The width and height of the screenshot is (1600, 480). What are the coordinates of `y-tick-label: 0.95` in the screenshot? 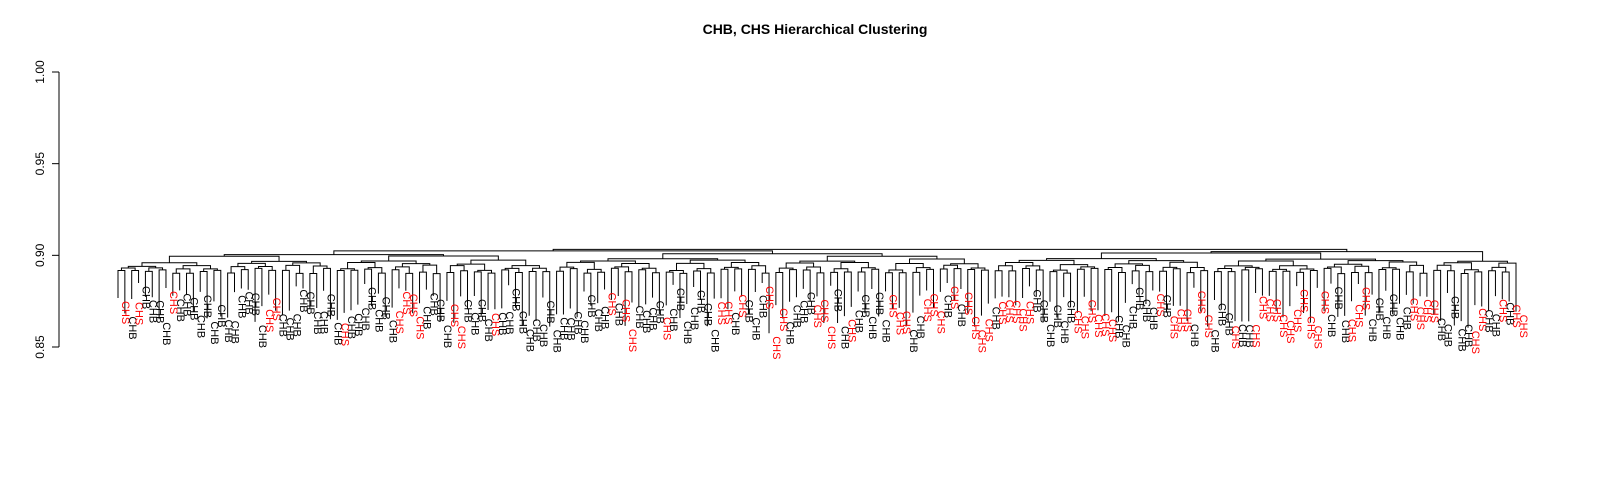 It's located at (40, 164).